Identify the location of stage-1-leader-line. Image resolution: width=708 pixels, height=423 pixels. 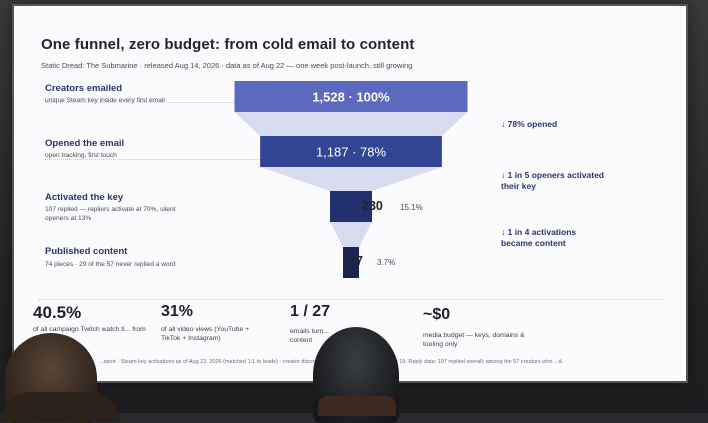
(140, 102).